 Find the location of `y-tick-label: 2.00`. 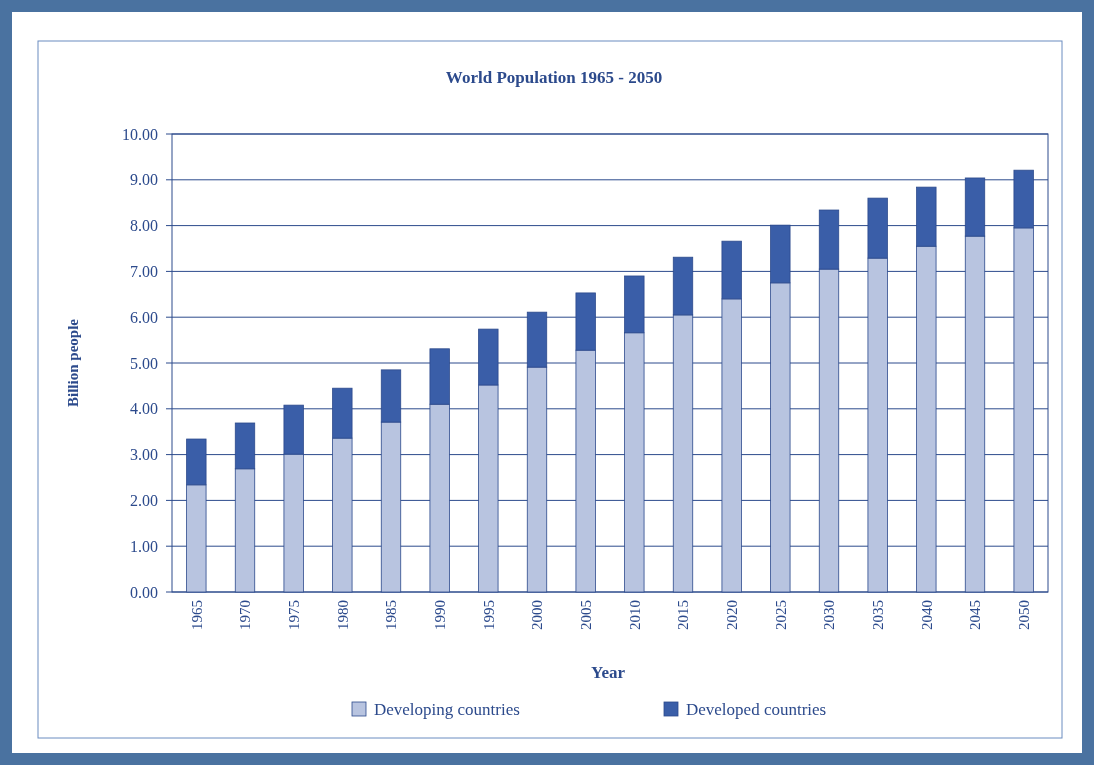

y-tick-label: 2.00 is located at coordinates (144, 500).